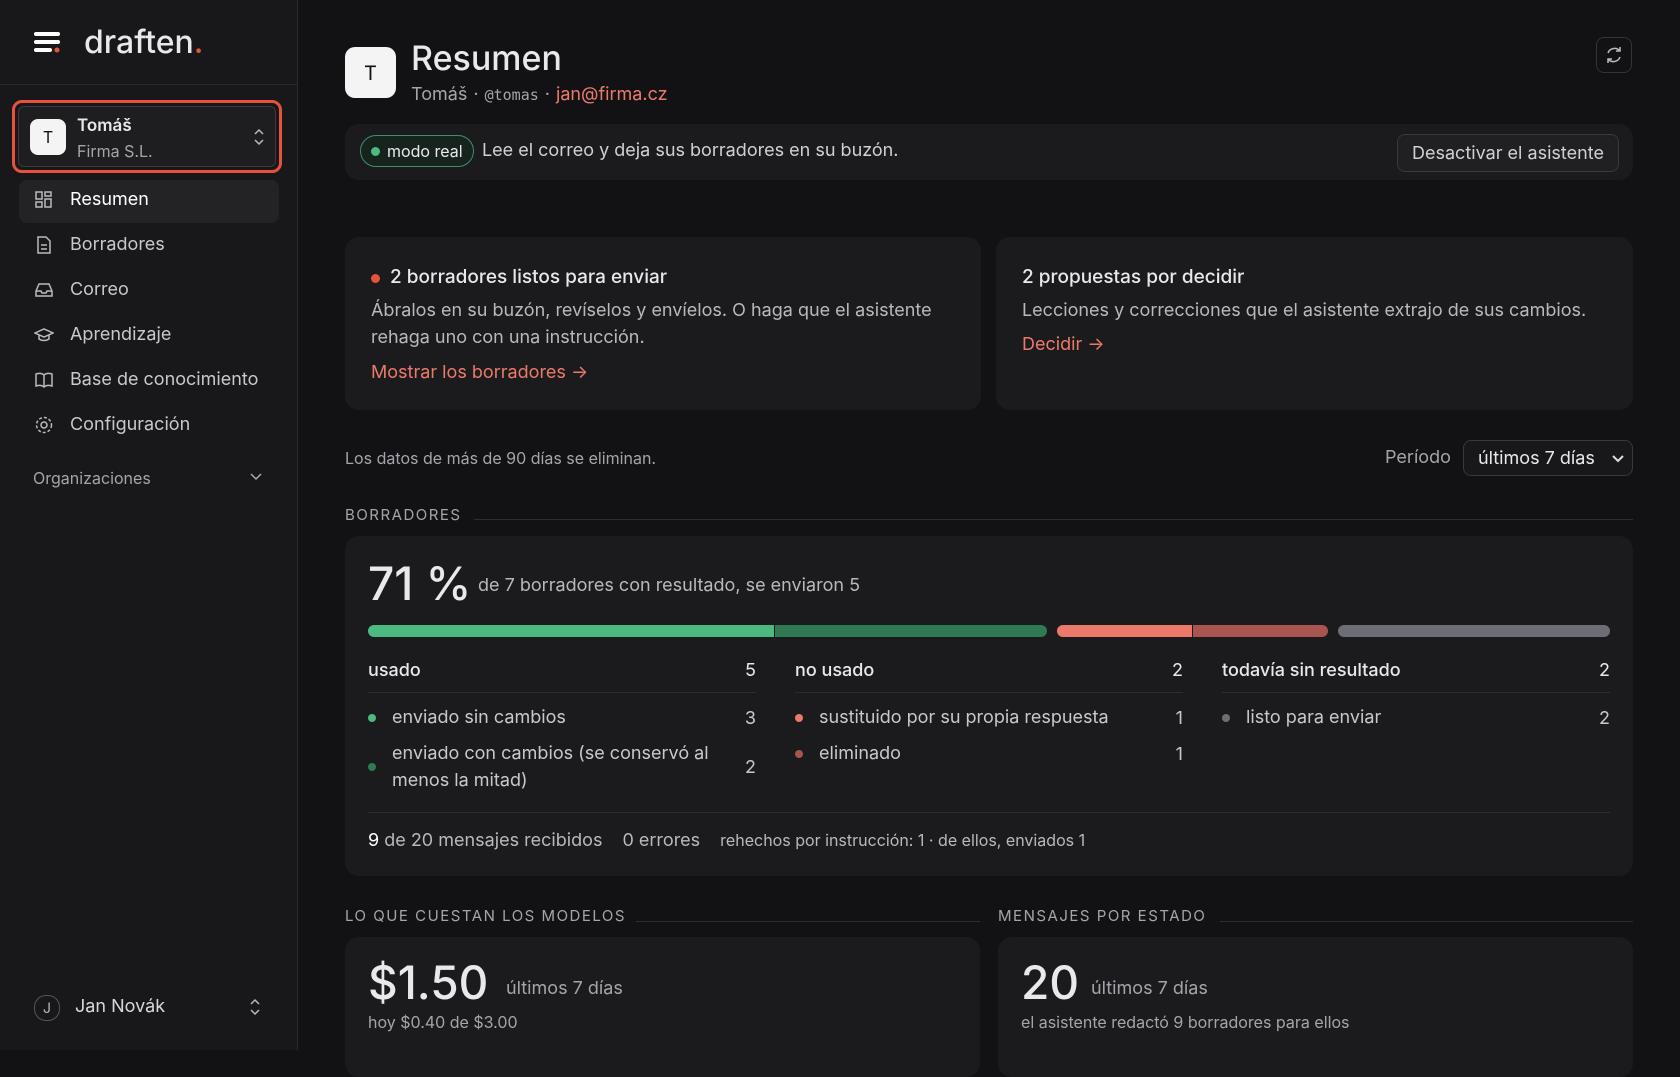 The width and height of the screenshot is (1680, 1077). What do you see at coordinates (130, 424) in the screenshot?
I see `nav-label: Configuración` at bounding box center [130, 424].